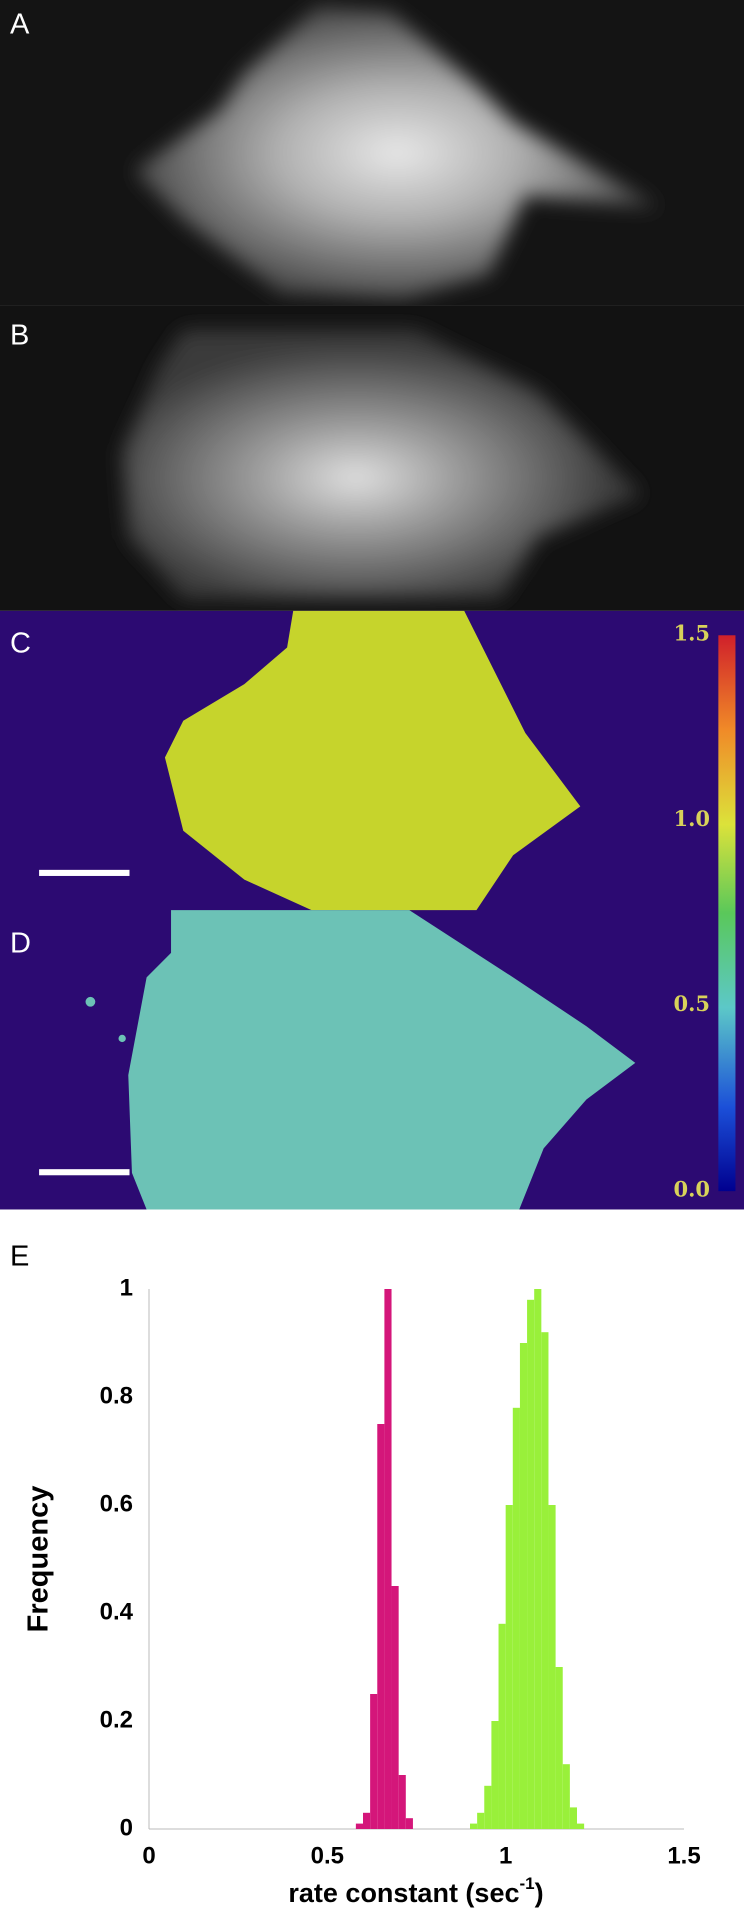 Image resolution: width=744 pixels, height=1917 pixels. Describe the element at coordinates (382, 464) in the screenshot. I see `cell-b` at that location.